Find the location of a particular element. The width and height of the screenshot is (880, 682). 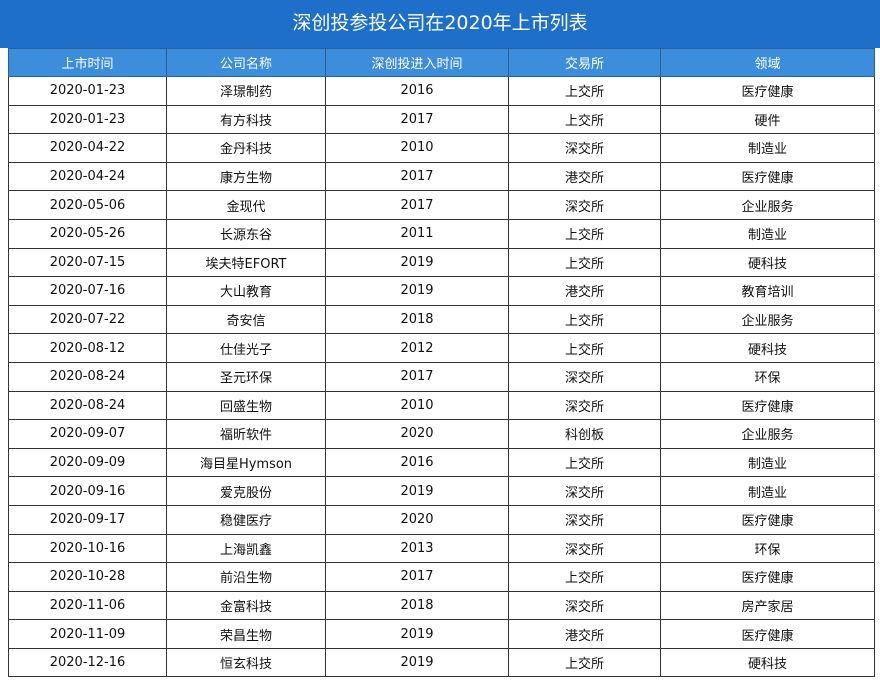

table-row: 2020-08-24 回盛生物 2010 深交所 医疗健康 is located at coordinates (441, 405).